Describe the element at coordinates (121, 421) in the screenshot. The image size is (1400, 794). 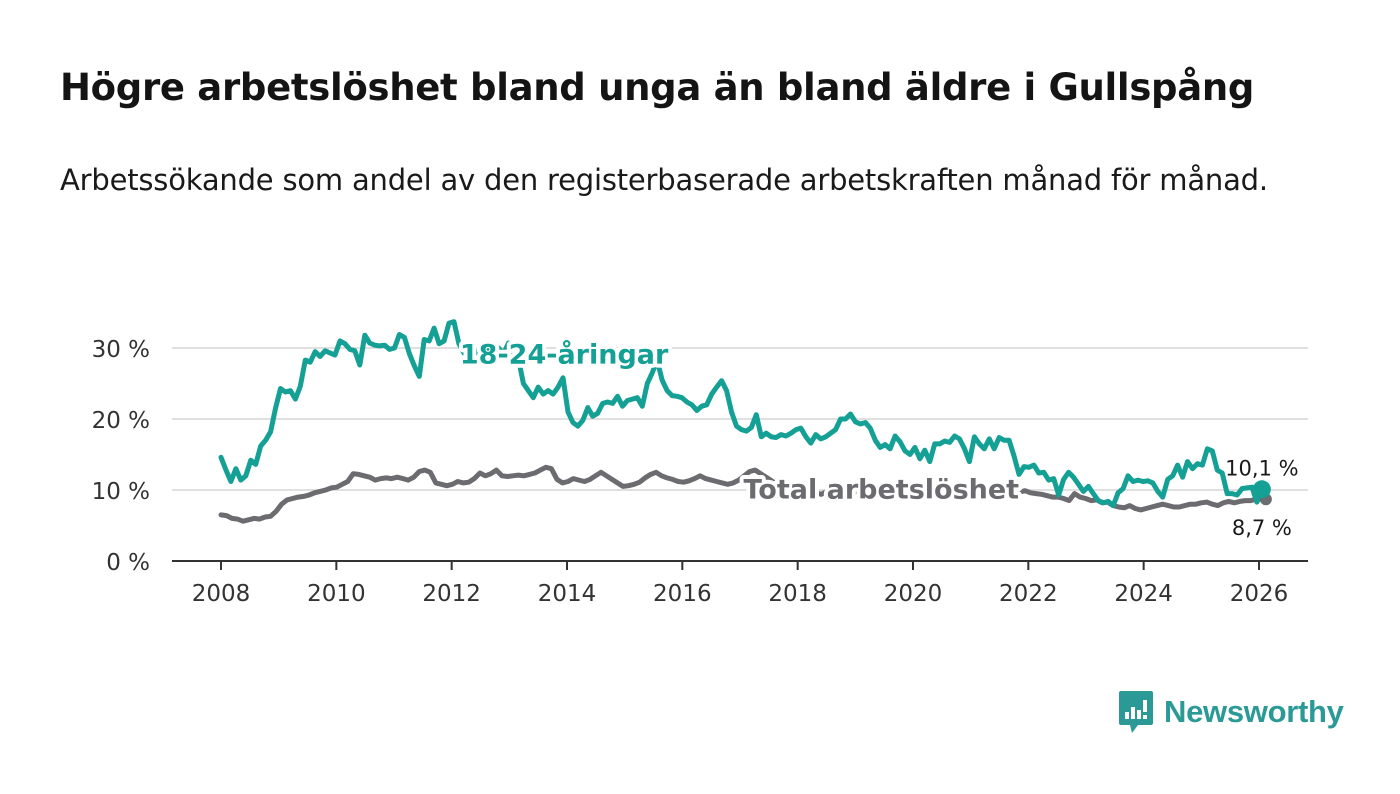
I see `y-tick-label: 20 %` at that location.